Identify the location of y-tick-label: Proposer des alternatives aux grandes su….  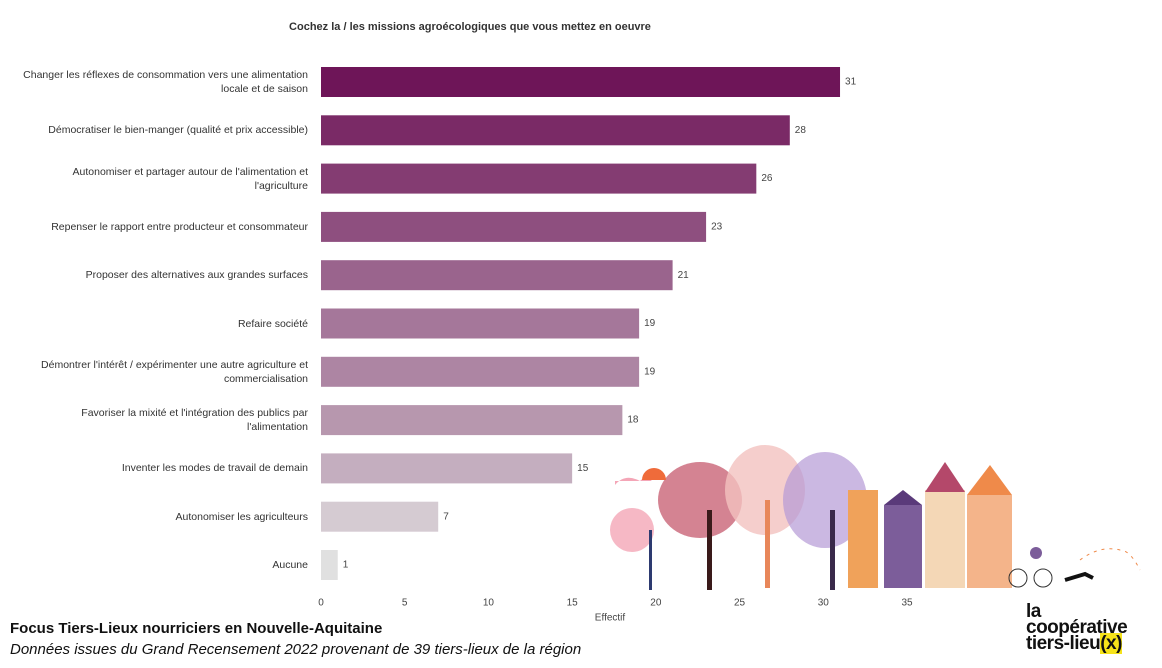
(196, 275).